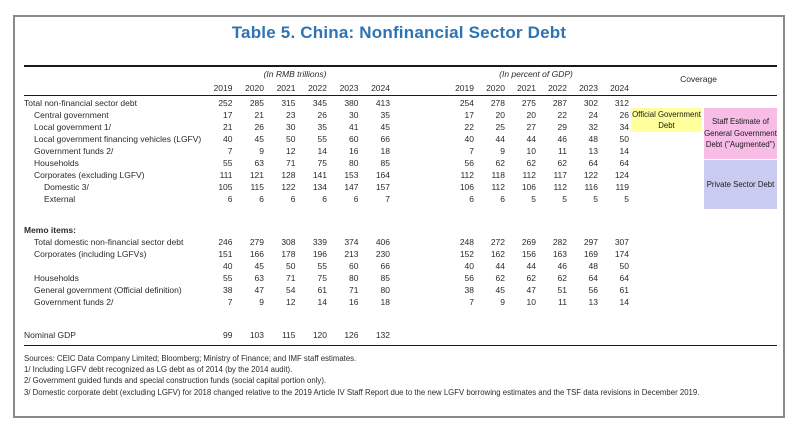 This screenshot has width=800, height=426. I want to click on cell-pct: 40, so click(469, 139).